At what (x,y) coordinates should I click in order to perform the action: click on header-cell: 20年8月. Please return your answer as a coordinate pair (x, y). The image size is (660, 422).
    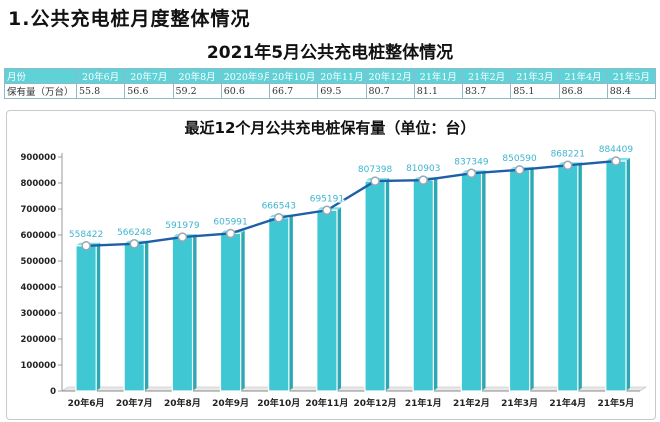
    Looking at the image, I should click on (197, 76).